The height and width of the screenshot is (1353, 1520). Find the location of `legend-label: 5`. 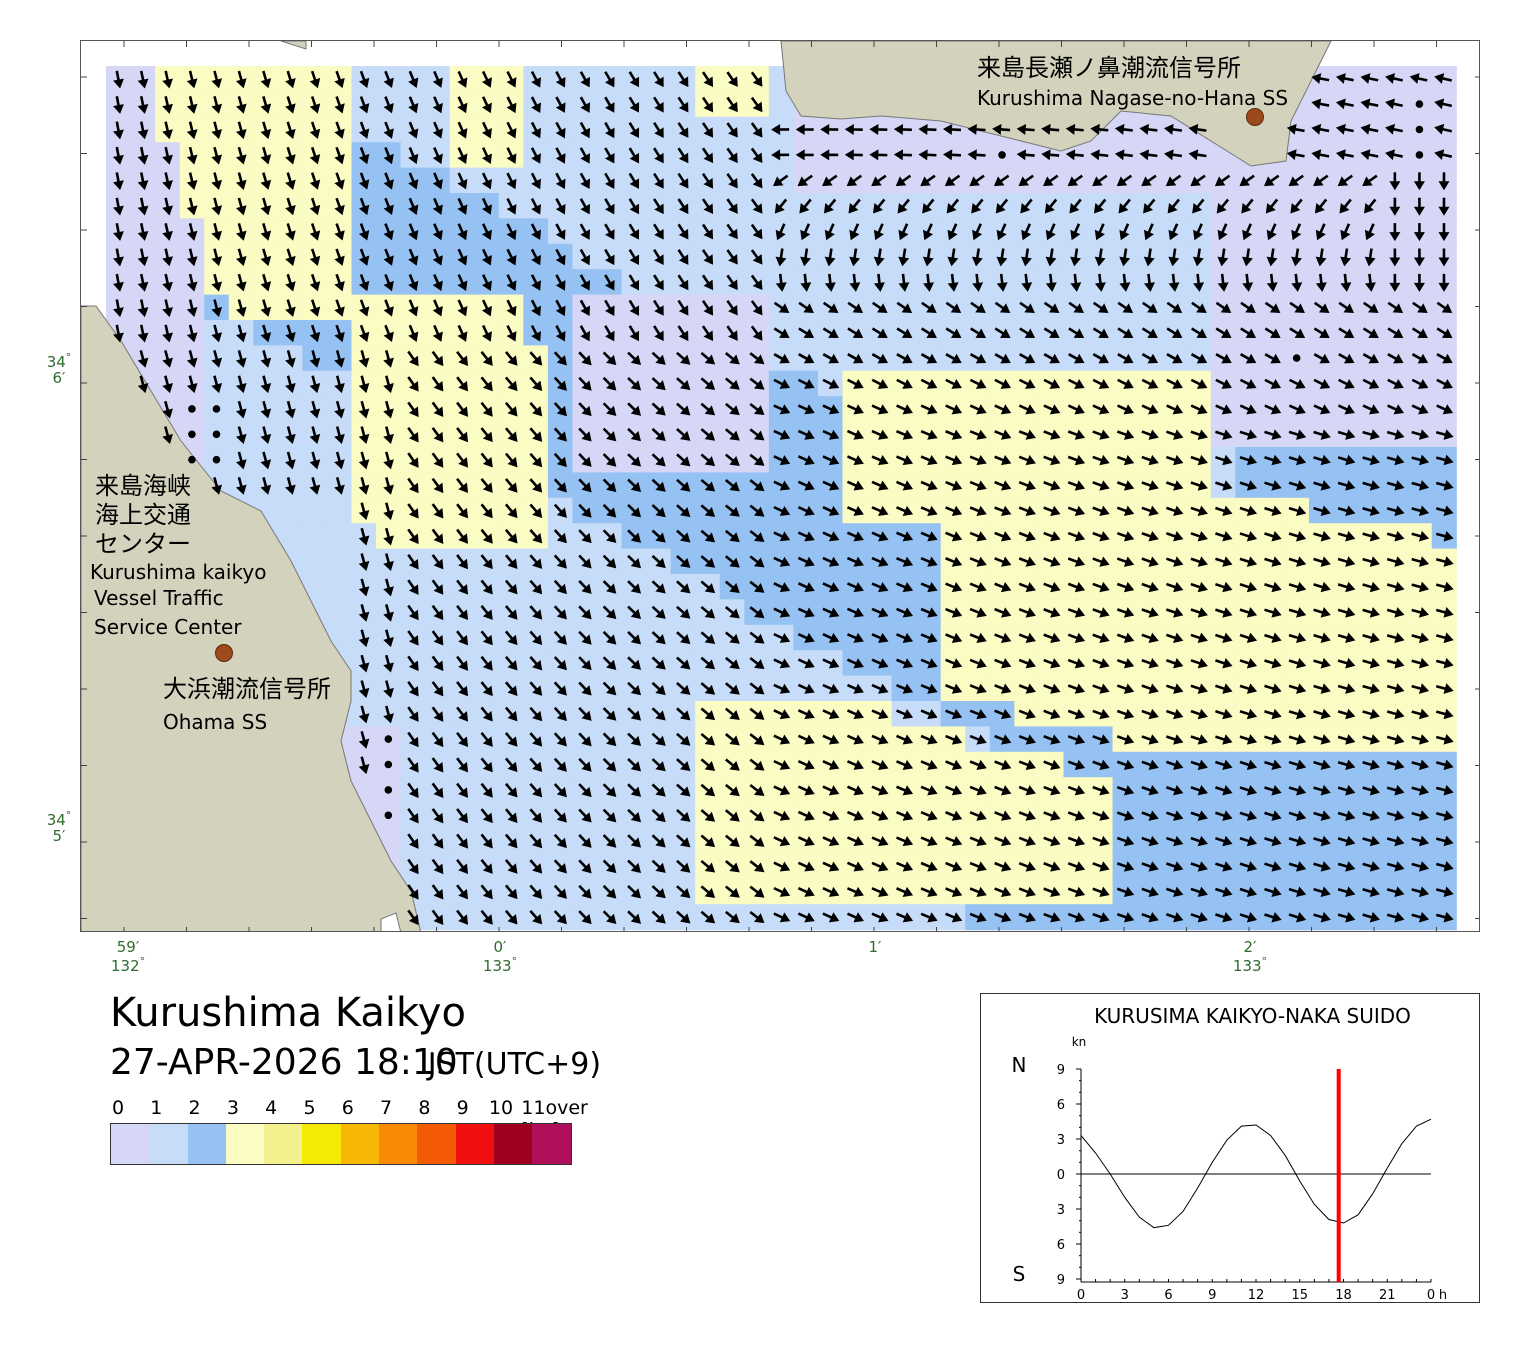

legend-label: 5 is located at coordinates (309, 1108).